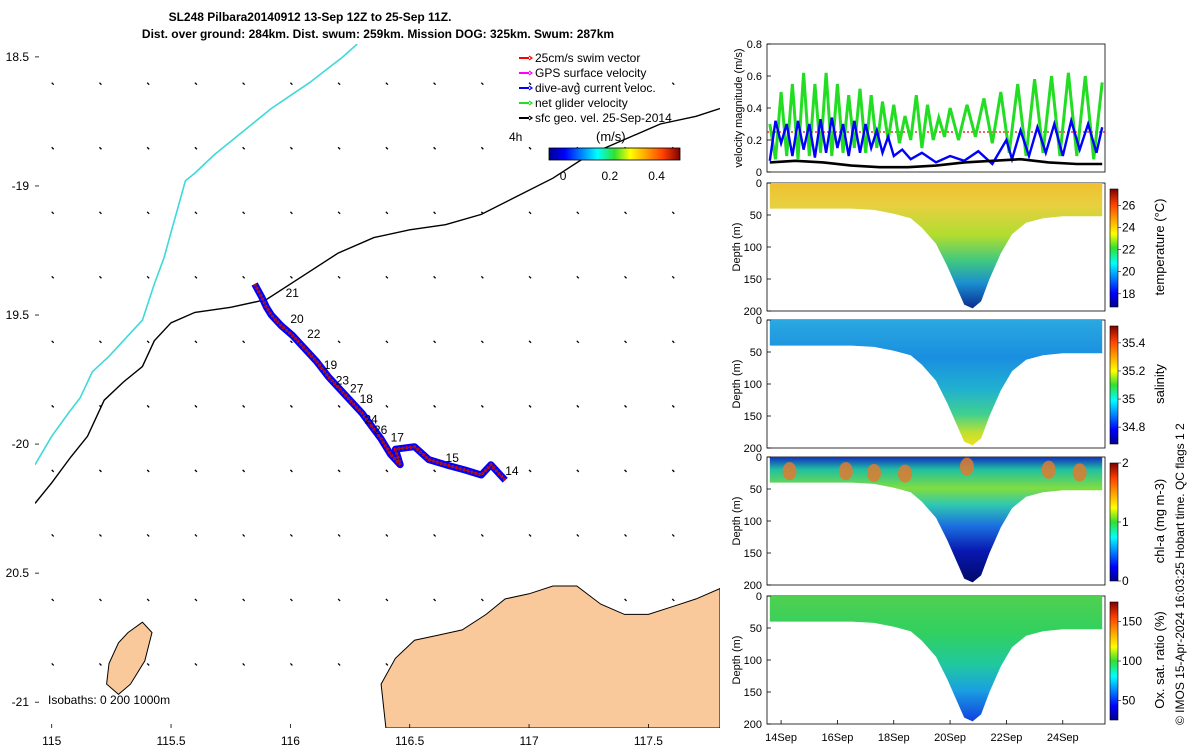 The height and width of the screenshot is (750, 1200). Describe the element at coordinates (1063, 738) in the screenshot. I see `time-tick-label: 24Sep` at that location.